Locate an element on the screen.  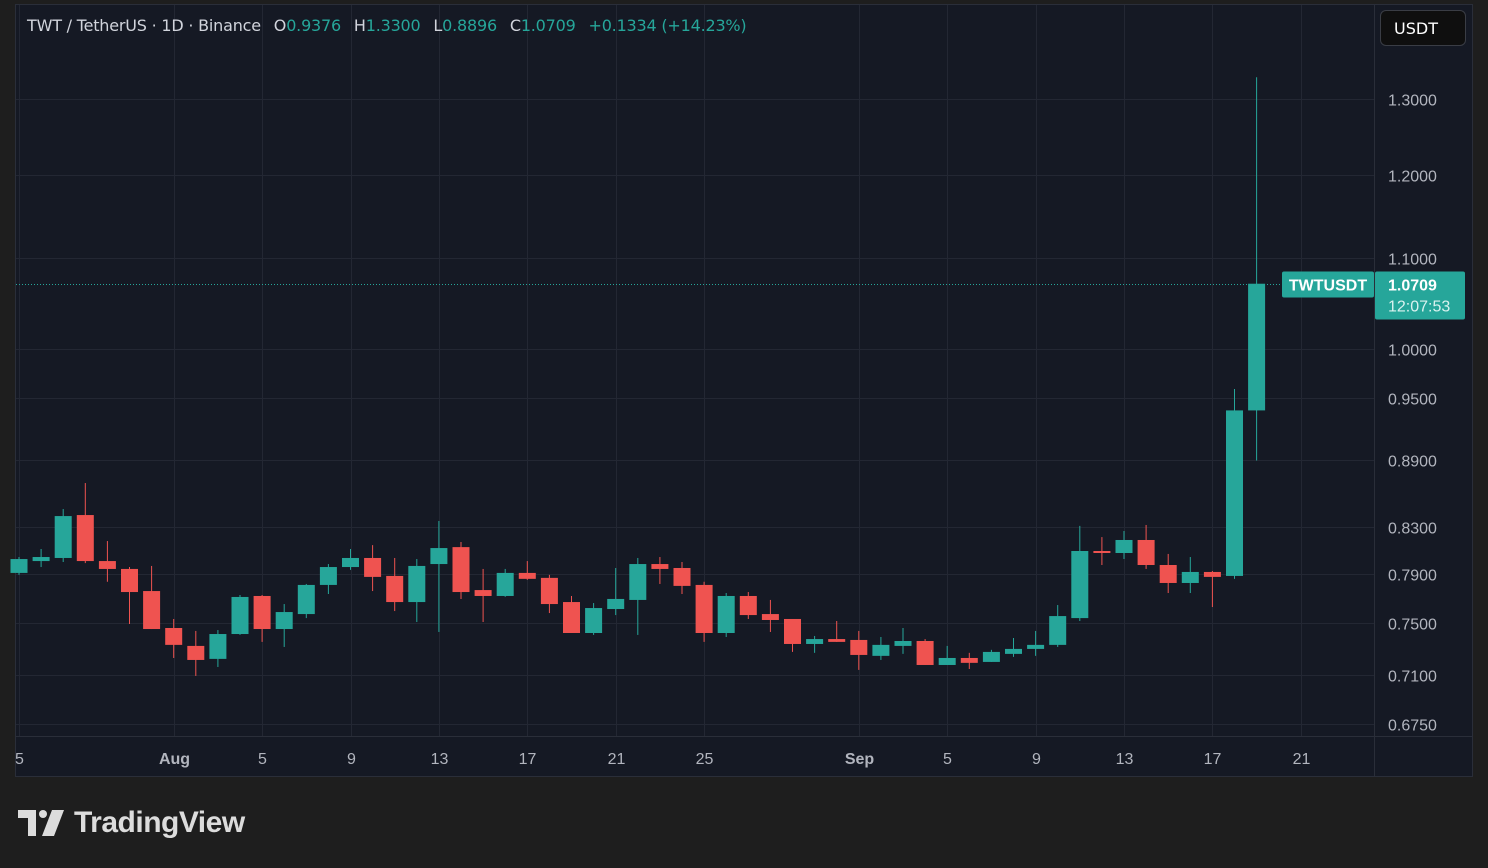
time-axis: 5 Aug 5 9 13 17 21 25 Sep 5 9 13 17 21 is located at coordinates (662, 759).